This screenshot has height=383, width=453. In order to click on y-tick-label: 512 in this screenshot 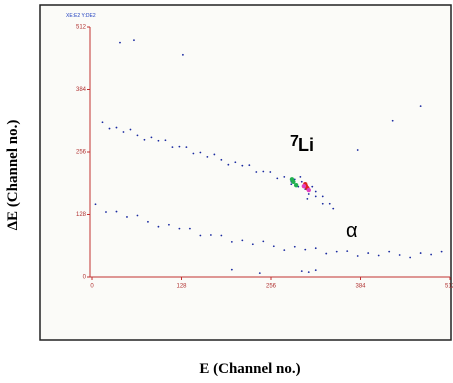, I will do `click(81, 28)`.